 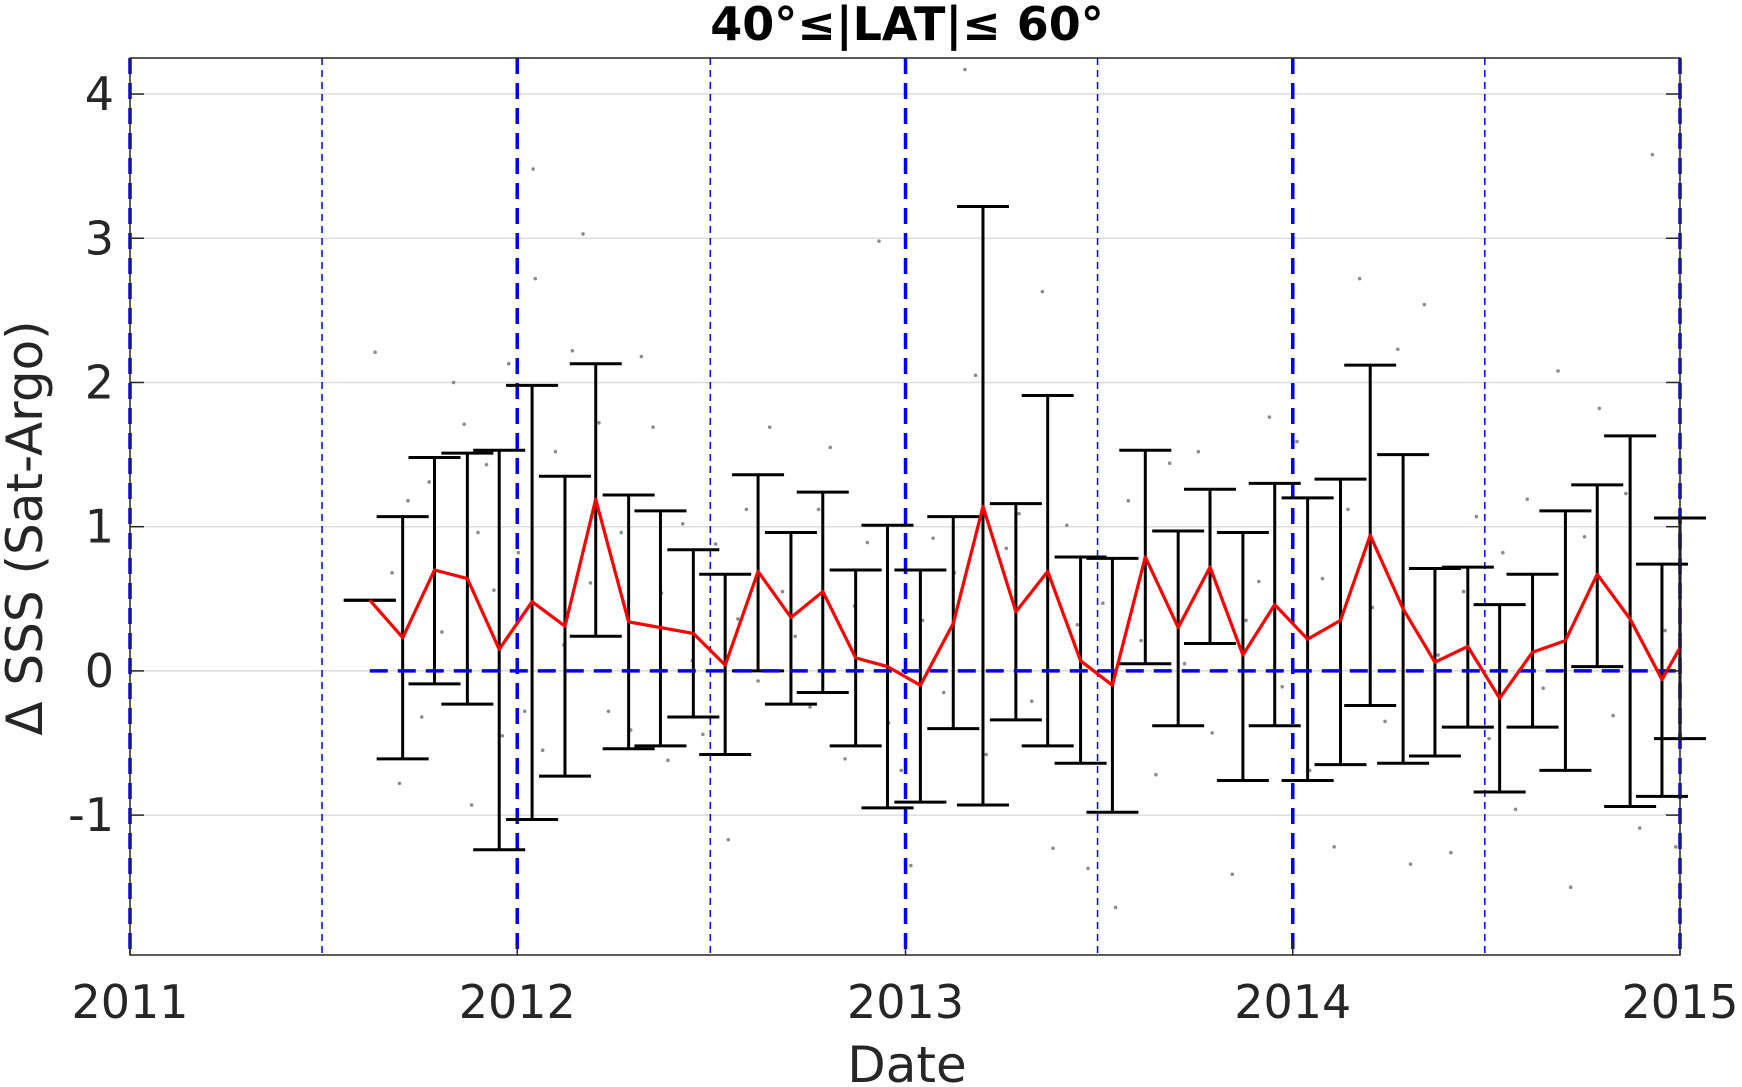 What do you see at coordinates (99, 382) in the screenshot?
I see `y-tick-label: 2` at bounding box center [99, 382].